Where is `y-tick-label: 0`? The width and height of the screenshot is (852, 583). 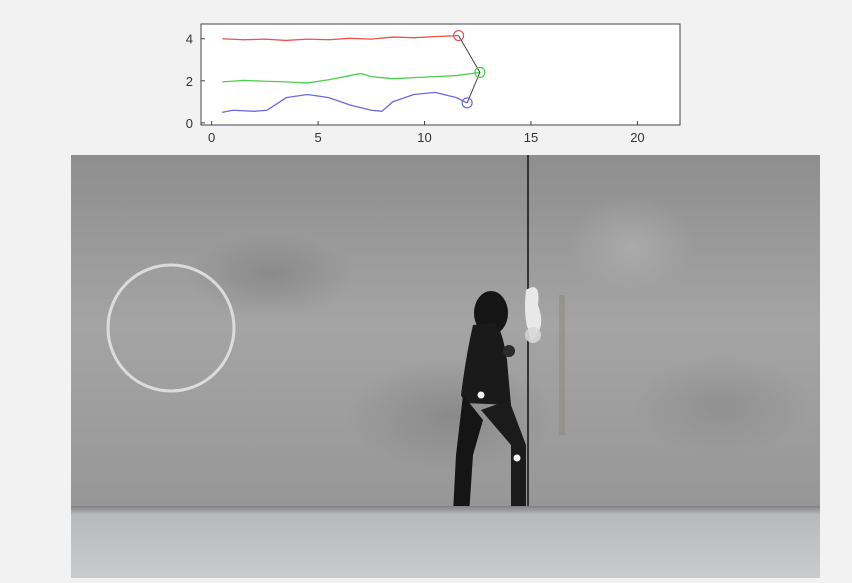
y-tick-label: 0 is located at coordinates (189, 123).